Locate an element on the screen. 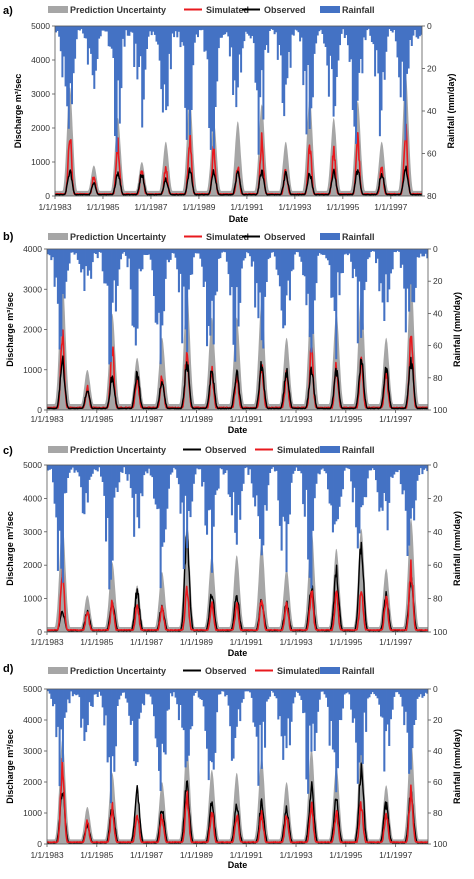  y-right-tick-label: 40 is located at coordinates (438, 313).